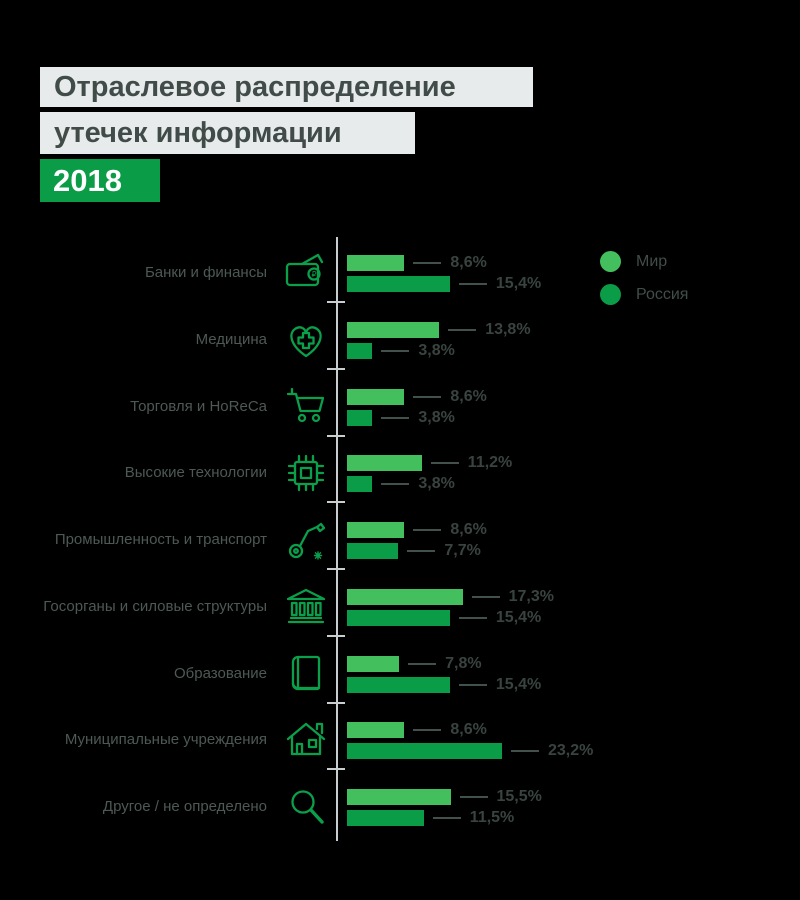 The height and width of the screenshot is (900, 800). I want to click on category-label: Муниципальные учреждения, so click(165, 739).